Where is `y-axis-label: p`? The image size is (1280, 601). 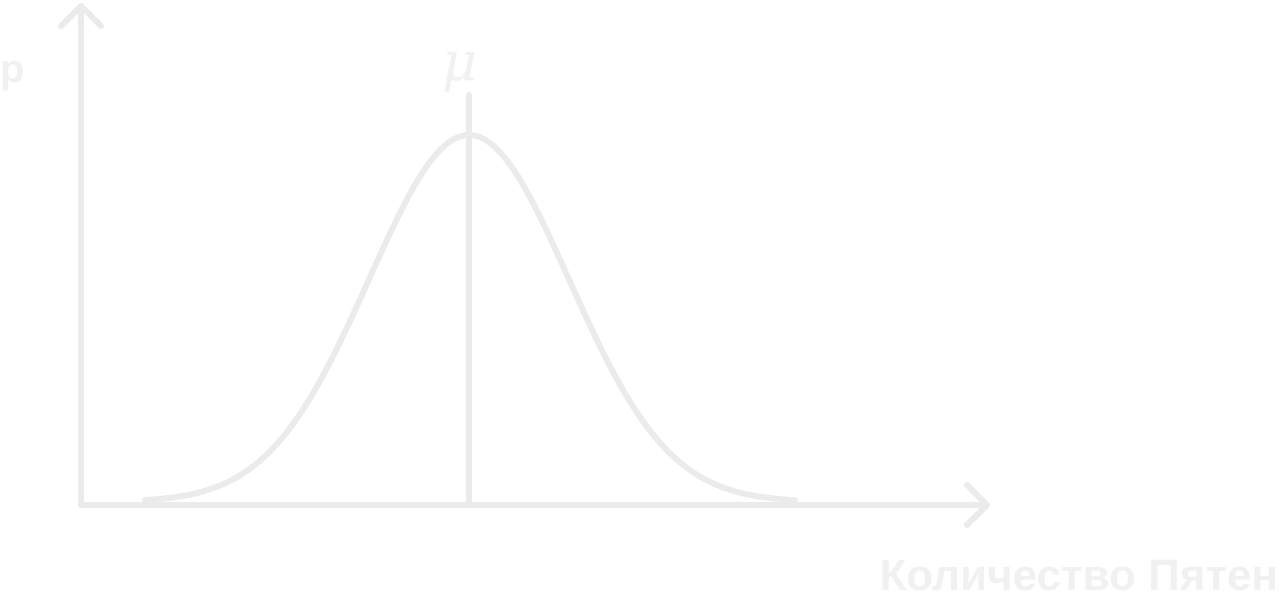 y-axis-label: p is located at coordinates (12, 69).